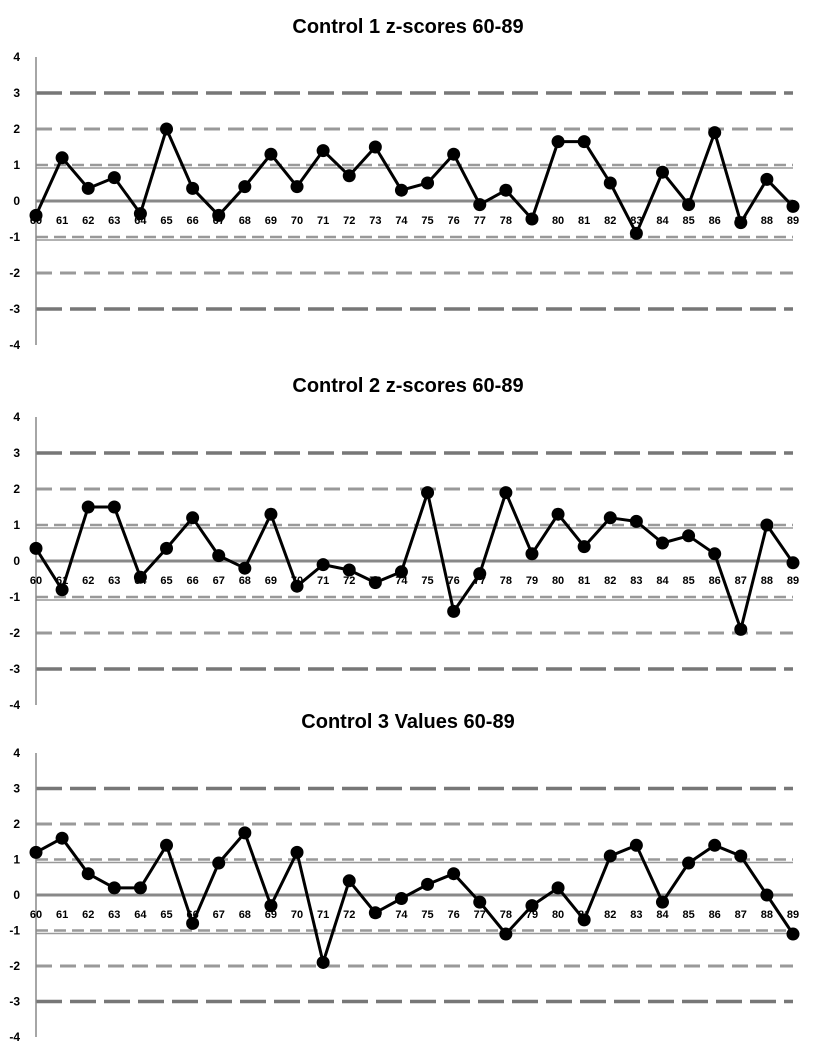  I want to click on x-tick-label: 64, so click(140, 915).